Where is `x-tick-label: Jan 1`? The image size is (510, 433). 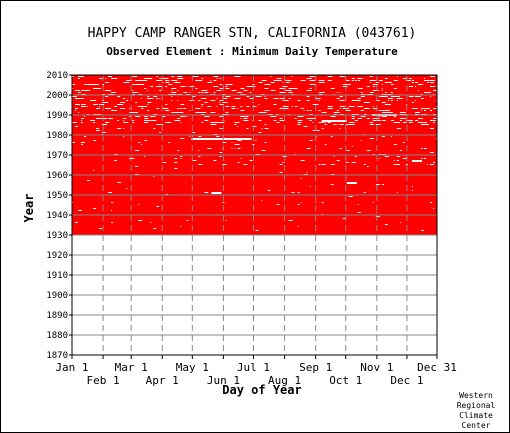
x-tick-label: Jan 1 is located at coordinates (71, 367).